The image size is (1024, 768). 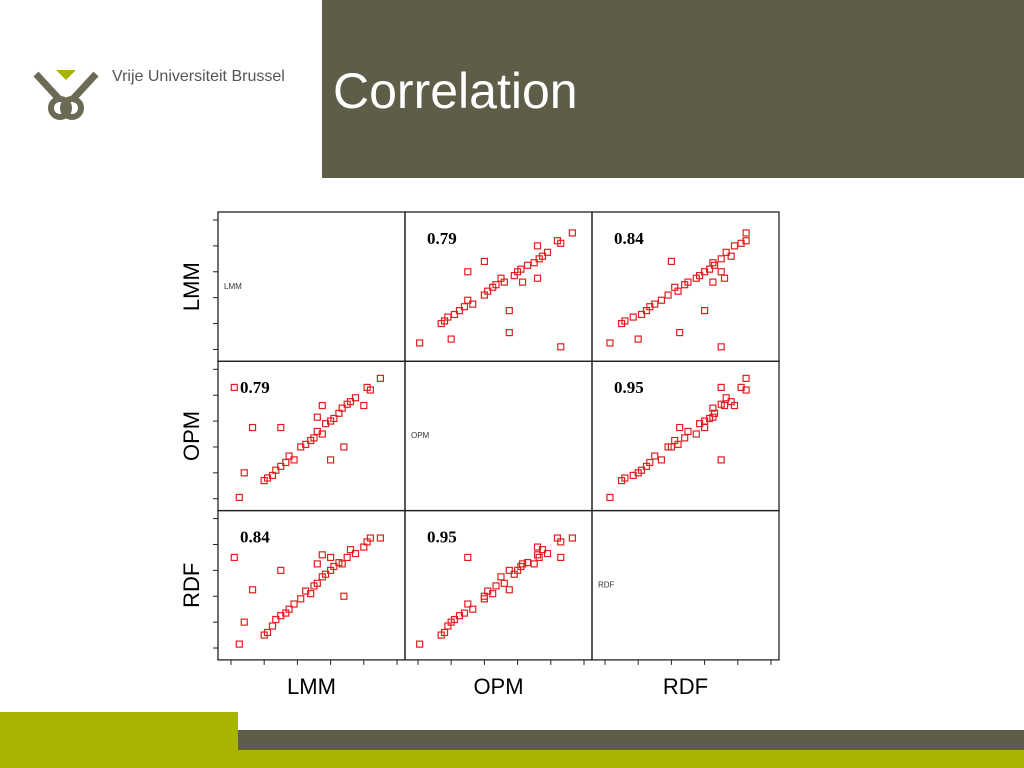 I want to click on y-axis-label: RDF, so click(x=191, y=585).